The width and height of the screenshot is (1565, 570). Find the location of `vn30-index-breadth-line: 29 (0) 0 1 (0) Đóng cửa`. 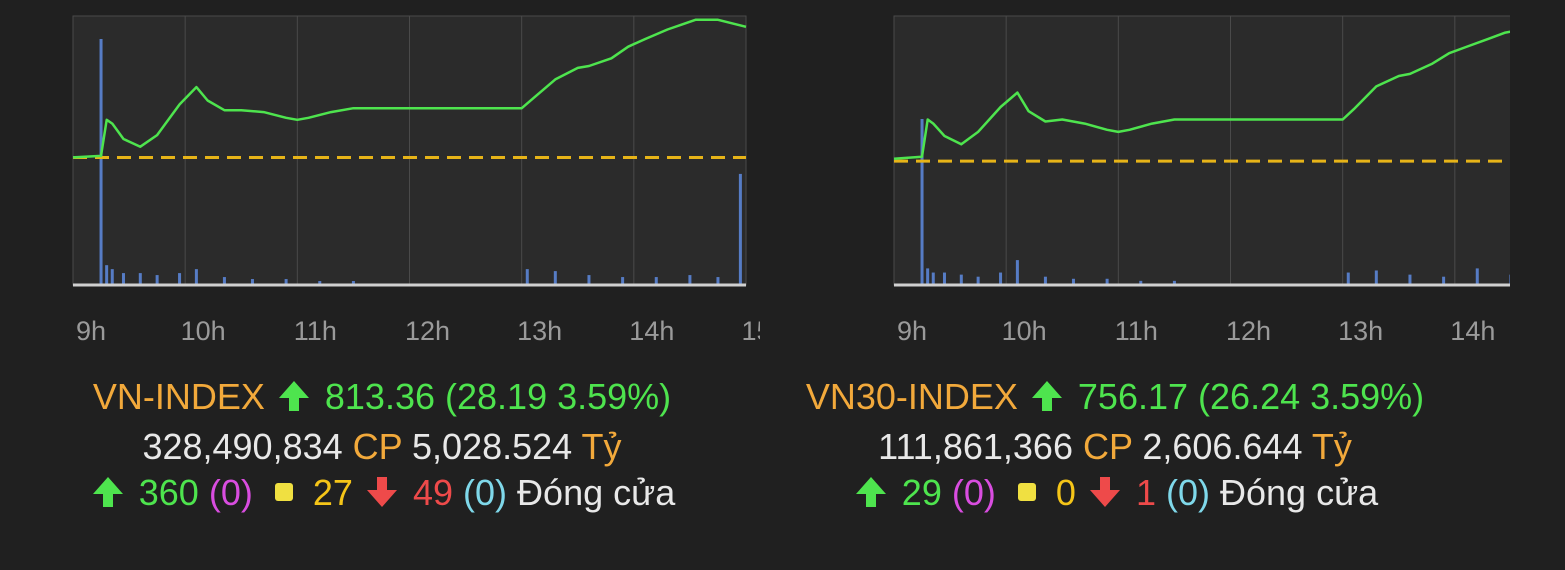

vn30-index-breadth-line: 29 (0) 0 1 (0) Đóng cửa is located at coordinates (1115, 495).